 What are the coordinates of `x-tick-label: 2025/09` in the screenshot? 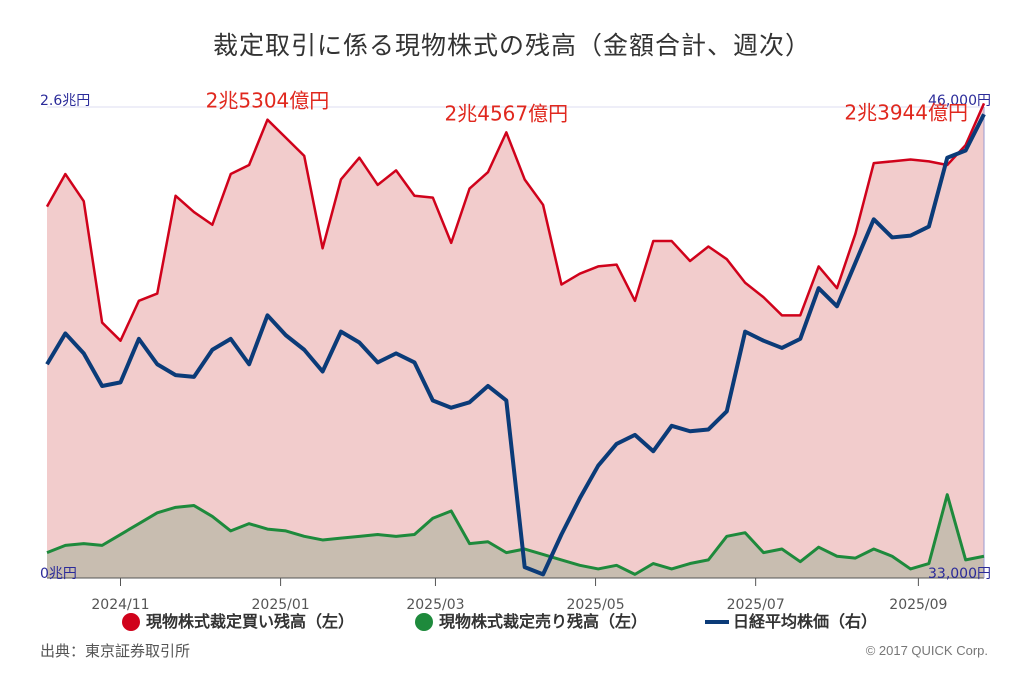 It's located at (918, 605).